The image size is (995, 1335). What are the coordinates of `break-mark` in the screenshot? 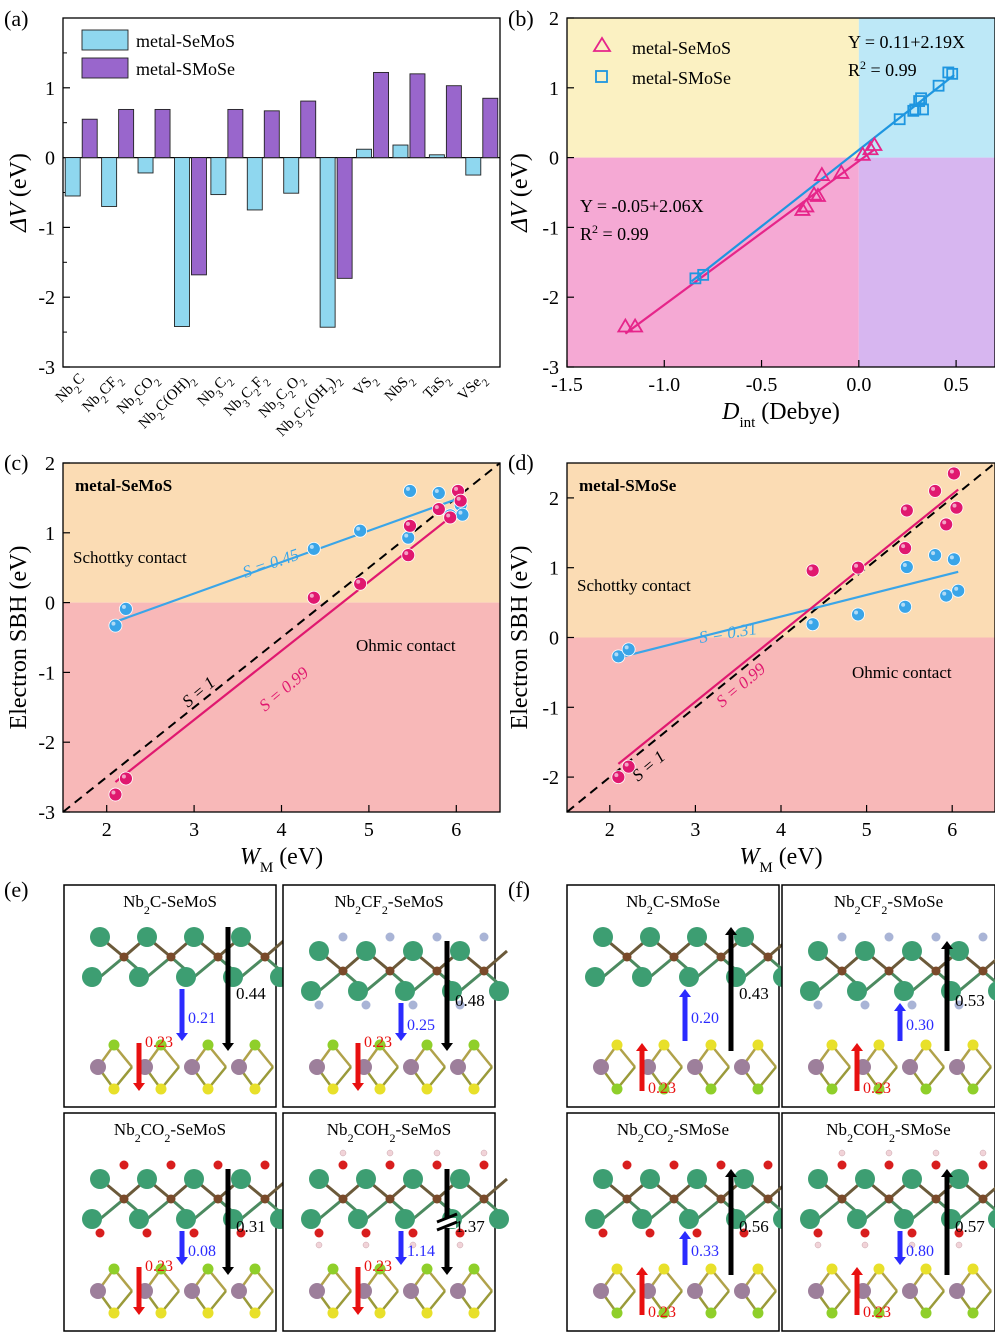 It's located at (447, 1226).